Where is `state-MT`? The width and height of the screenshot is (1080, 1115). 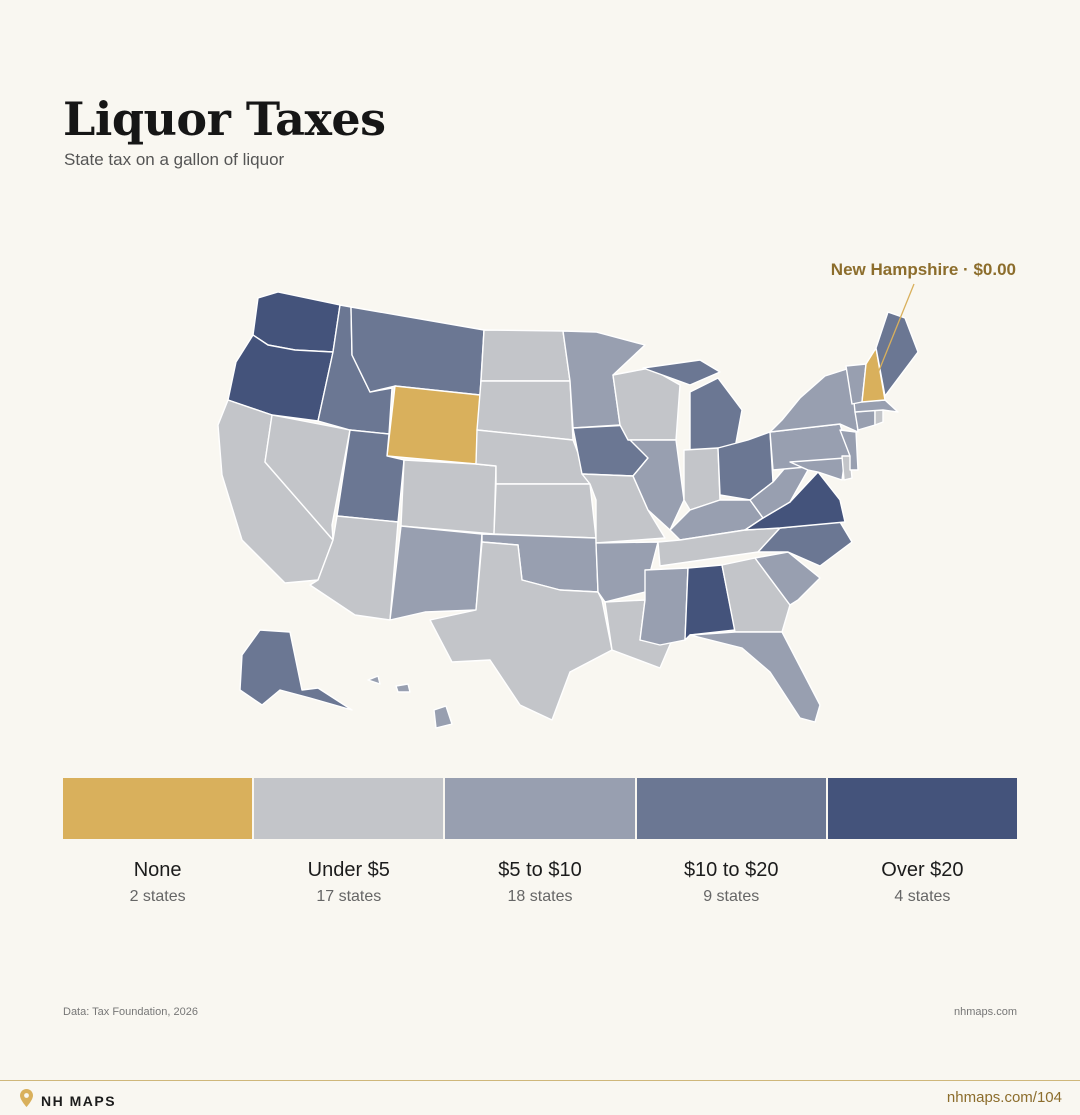 state-MT is located at coordinates (417, 351).